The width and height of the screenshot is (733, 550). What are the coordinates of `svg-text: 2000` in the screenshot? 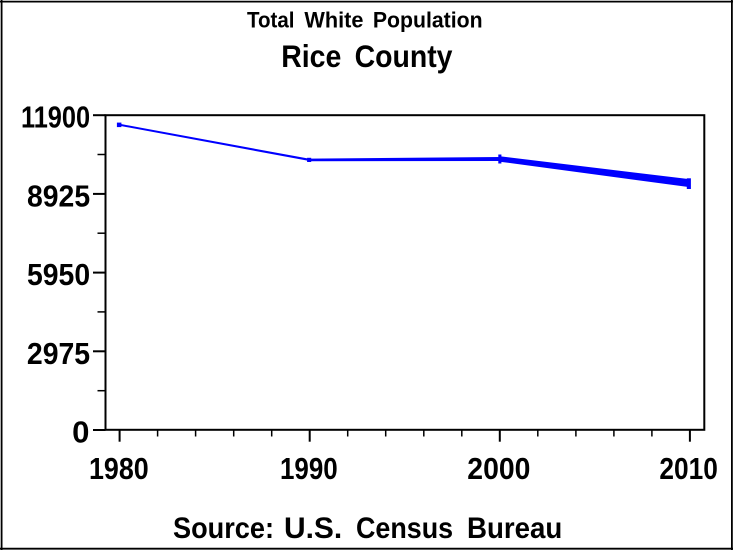 It's located at (498, 469).